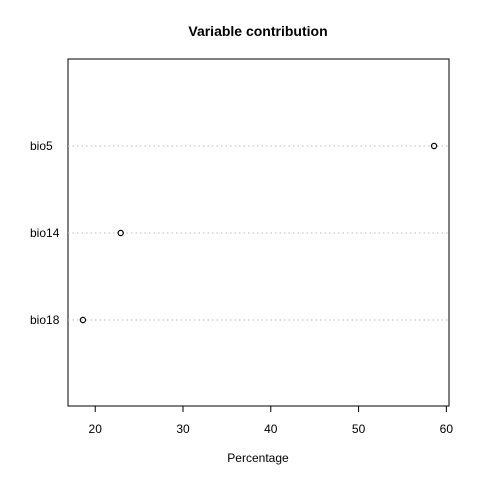 The width and height of the screenshot is (480, 480). I want to click on x-tick-label-20: 20, so click(96, 429).